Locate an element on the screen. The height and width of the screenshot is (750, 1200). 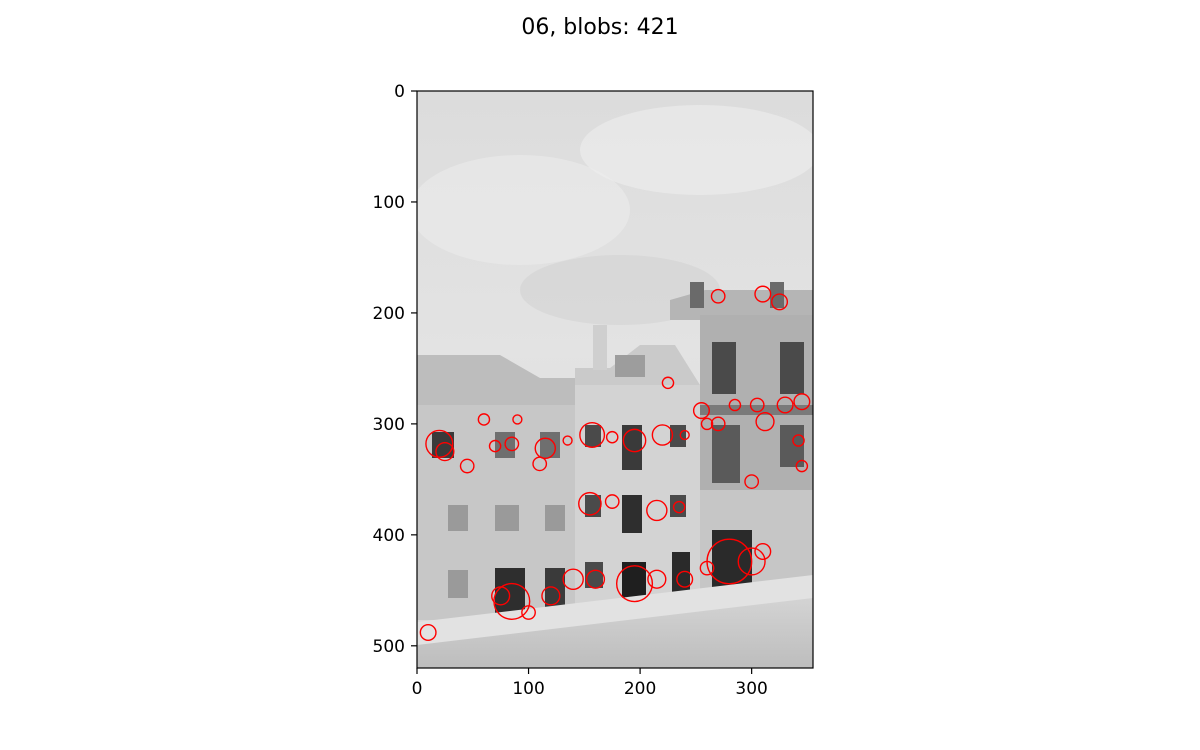
figure-title: 06, blobs: 421 is located at coordinates (599, 27).